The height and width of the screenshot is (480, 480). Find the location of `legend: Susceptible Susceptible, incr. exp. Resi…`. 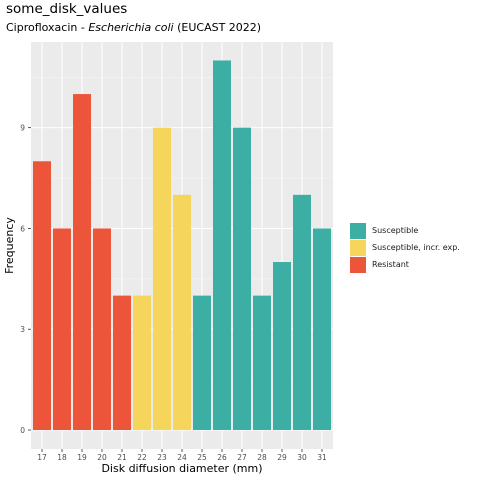

legend: Susceptible Susceptible, incr. exp. Resi… is located at coordinates (405, 247).